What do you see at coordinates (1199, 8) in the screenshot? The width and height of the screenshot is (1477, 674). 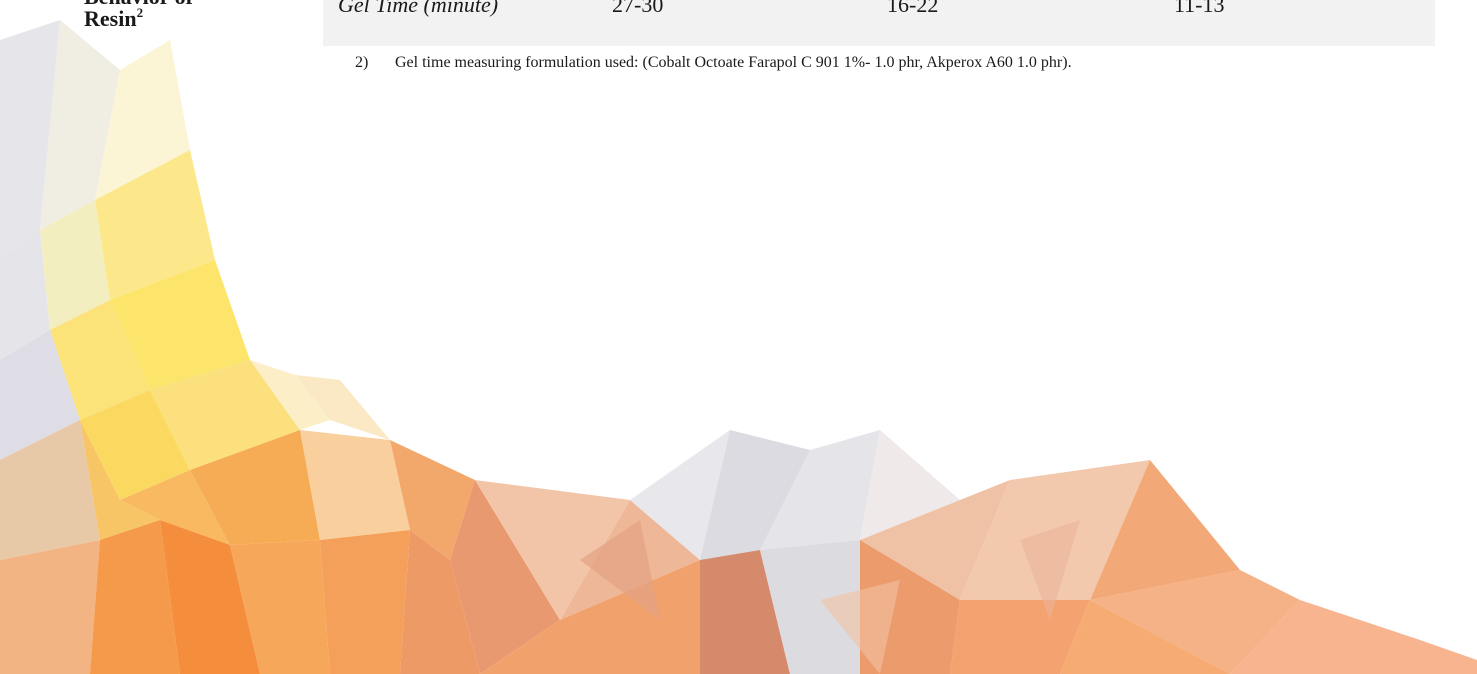 I see `value-cell-3: 11-13` at bounding box center [1199, 8].